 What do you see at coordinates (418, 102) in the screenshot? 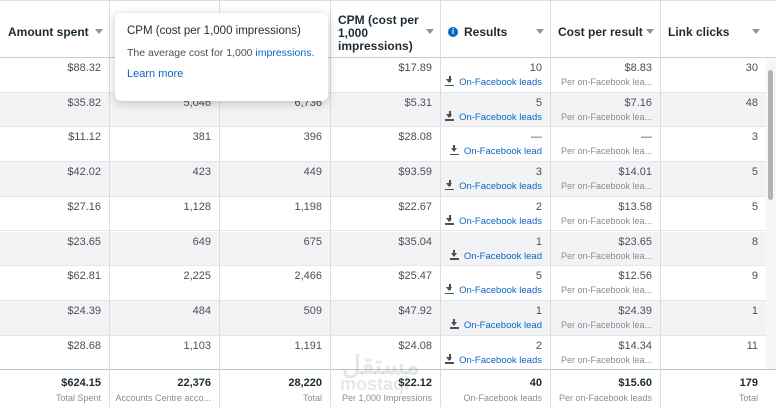
I see `cell-value: $5.31` at bounding box center [418, 102].